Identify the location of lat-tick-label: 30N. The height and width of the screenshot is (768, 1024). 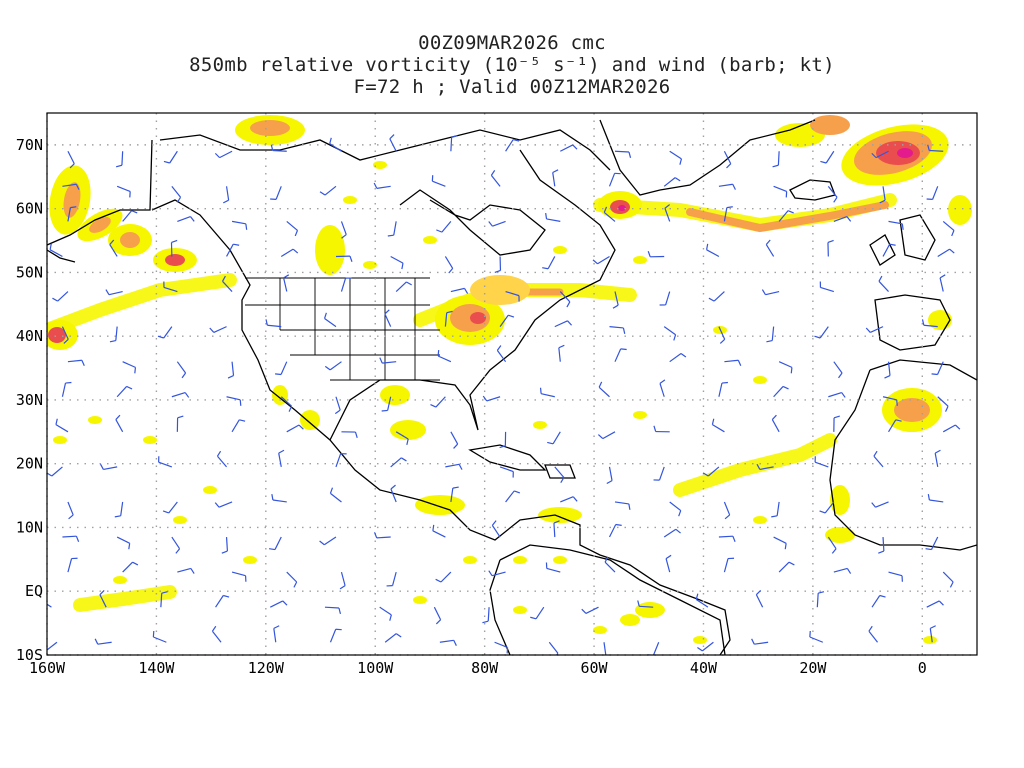
(29, 400).